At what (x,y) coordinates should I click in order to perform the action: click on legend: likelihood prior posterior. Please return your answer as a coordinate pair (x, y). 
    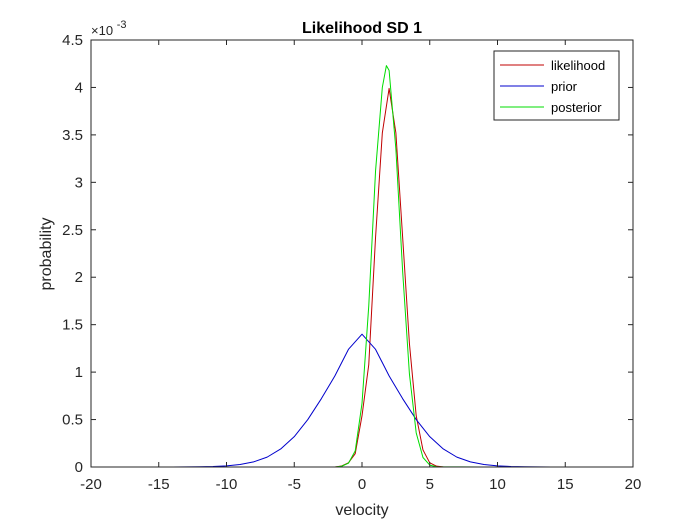
    Looking at the image, I should click on (556, 85).